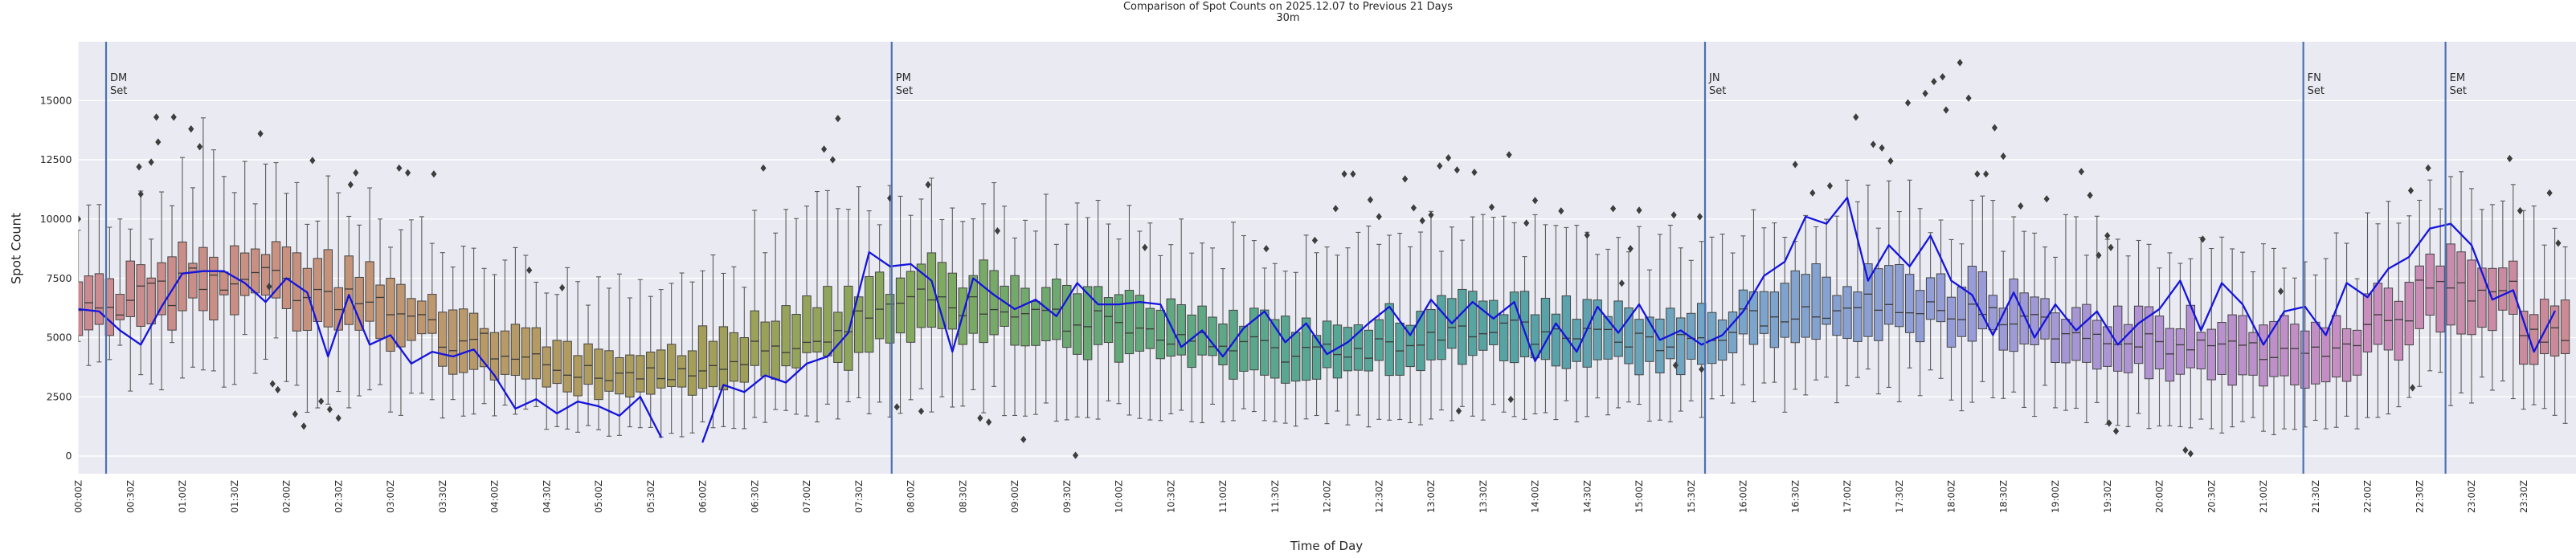 The image size is (2576, 558). I want to click on x-tick-label: 04:00Z, so click(495, 496).